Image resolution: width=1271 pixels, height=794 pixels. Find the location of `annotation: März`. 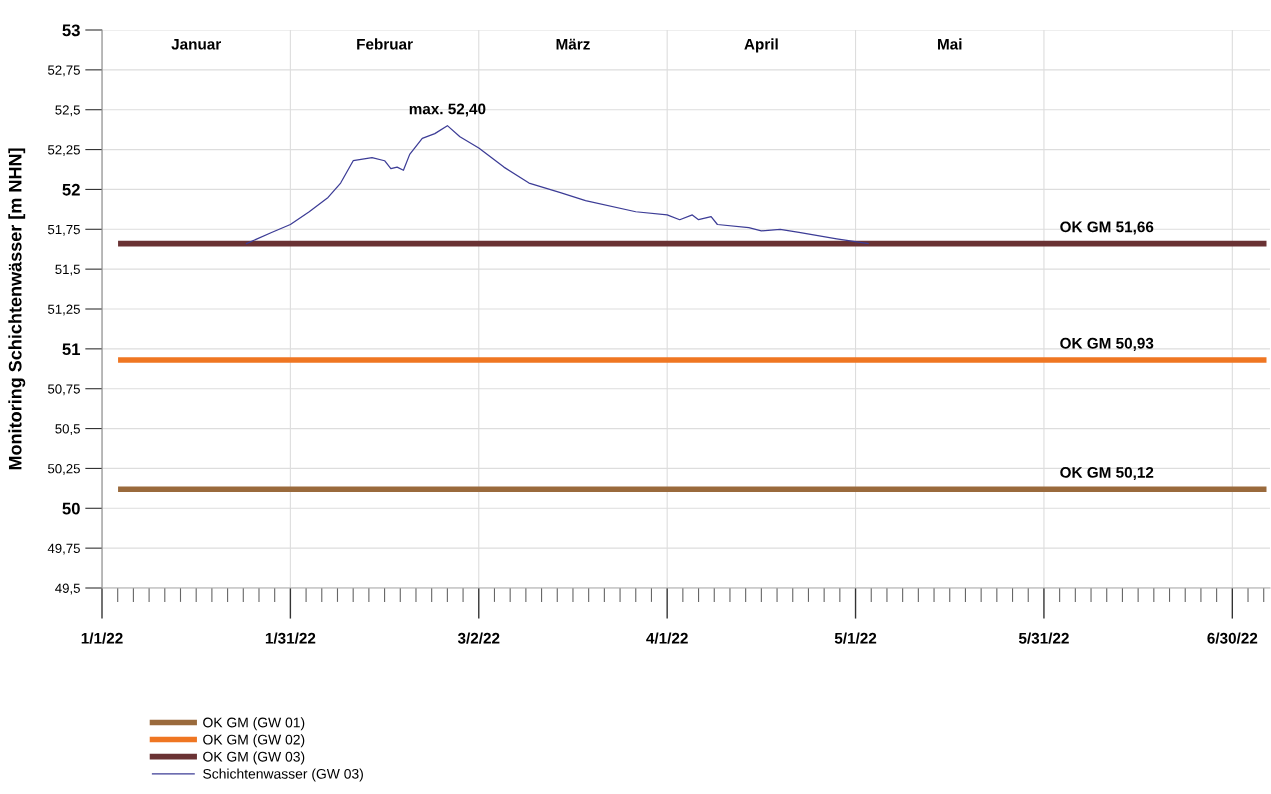

annotation: März is located at coordinates (573, 44).